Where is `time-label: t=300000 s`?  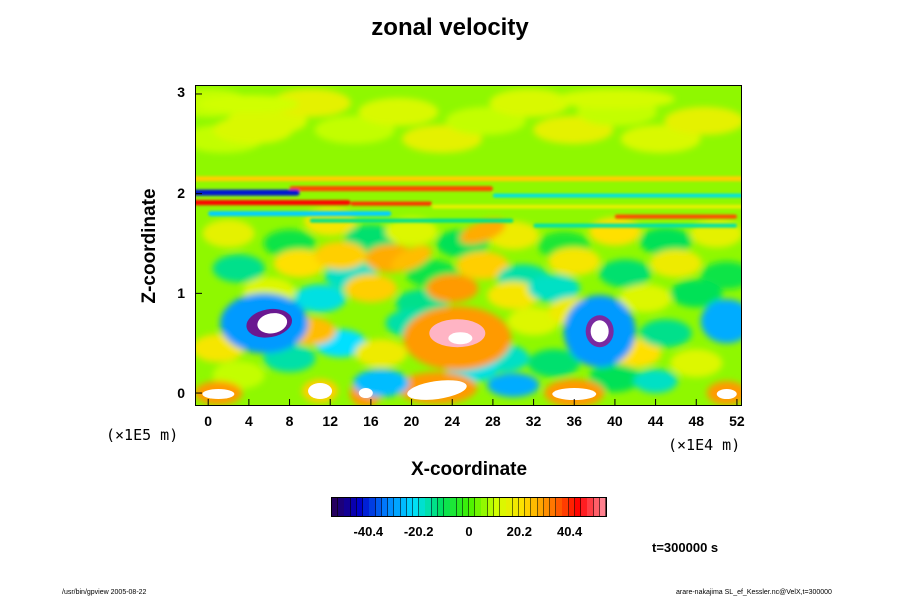
time-label: t=300000 s is located at coordinates (685, 547).